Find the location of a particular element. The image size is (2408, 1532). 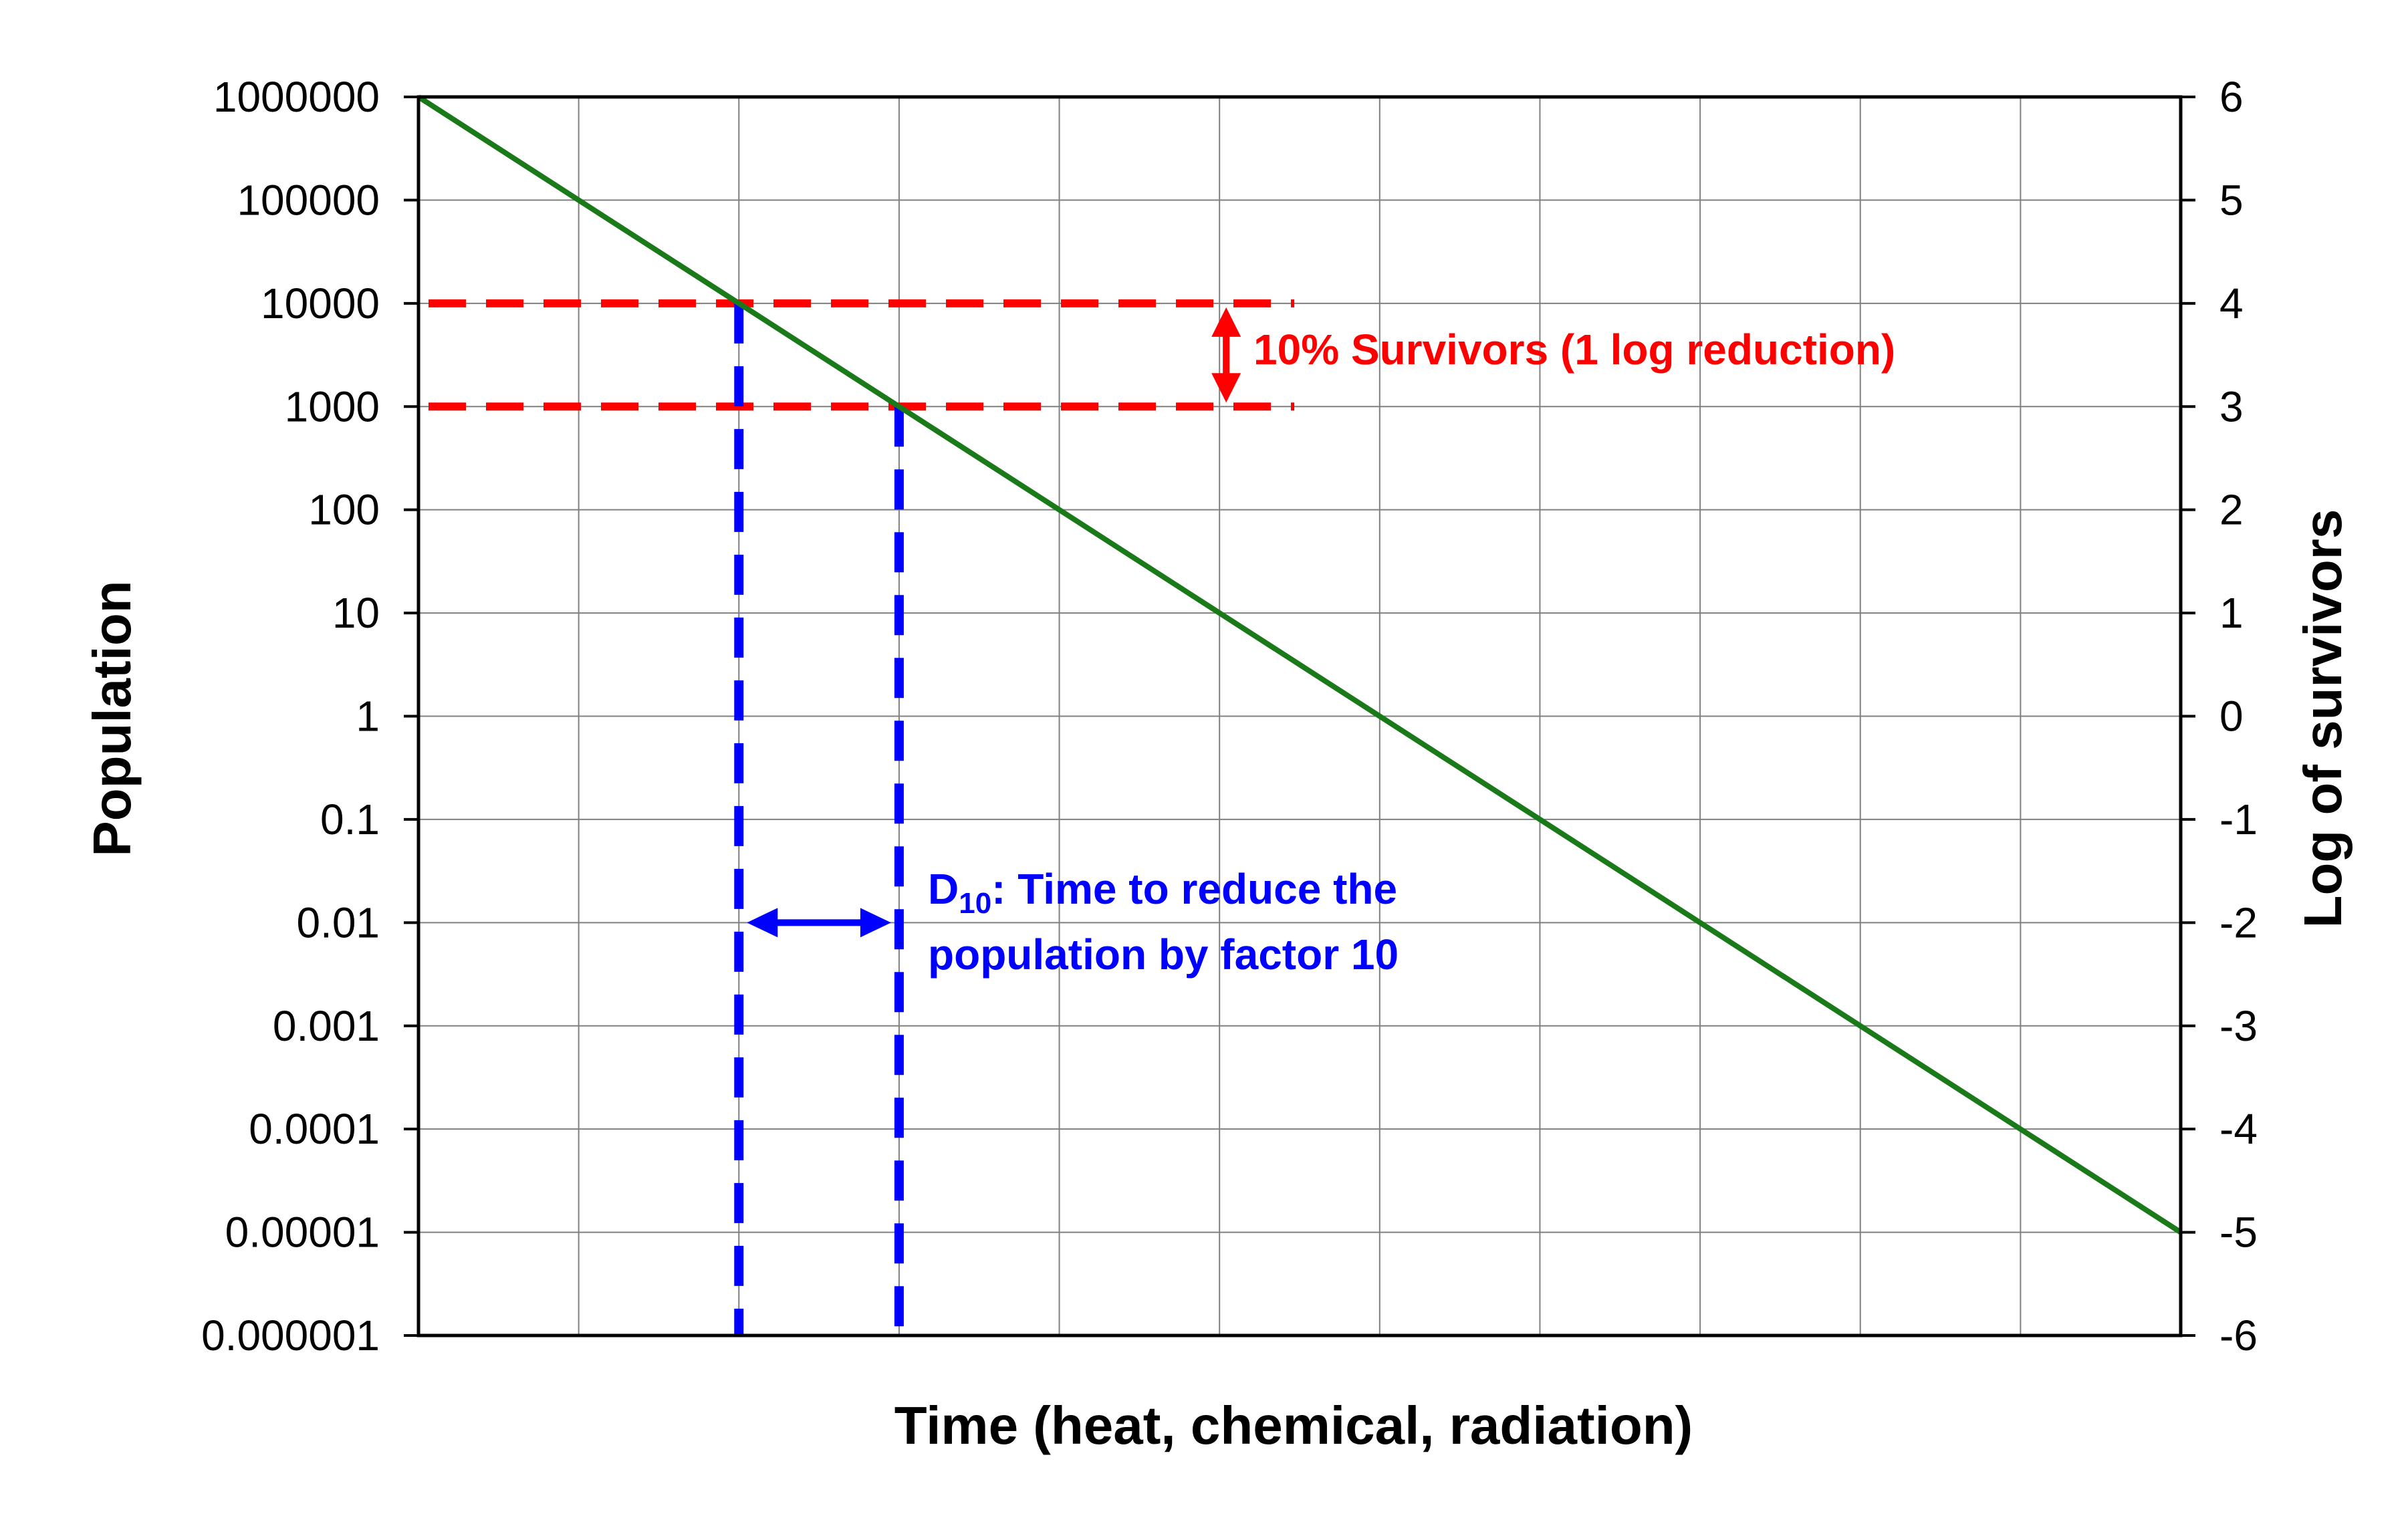

y2-tick-label: -5 is located at coordinates (2238, 1232).